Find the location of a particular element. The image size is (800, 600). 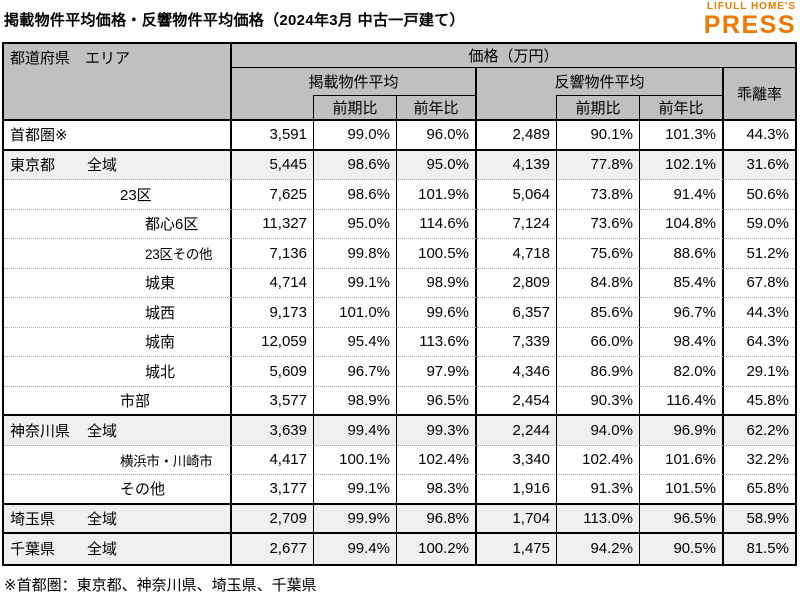

deviation-rate-header: 乖離率 is located at coordinates (759, 94).